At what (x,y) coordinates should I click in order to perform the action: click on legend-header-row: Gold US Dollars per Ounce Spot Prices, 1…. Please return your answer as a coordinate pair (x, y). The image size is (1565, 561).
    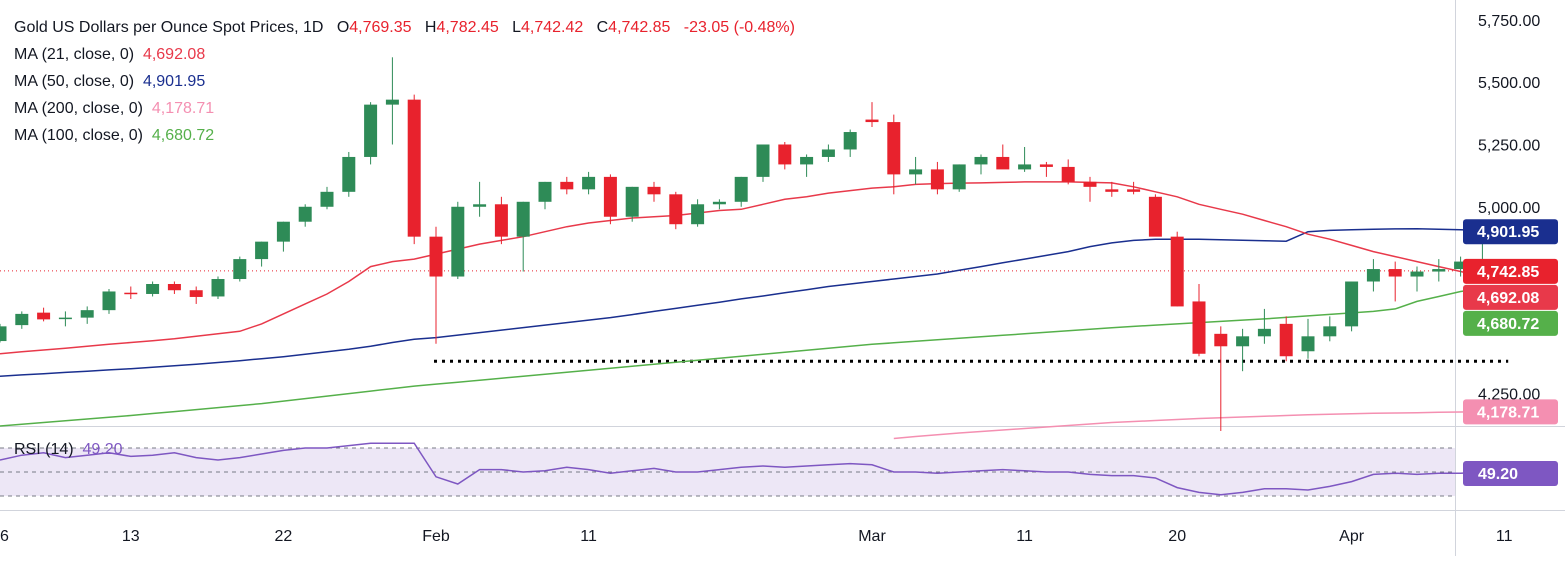
    Looking at the image, I should click on (404, 27).